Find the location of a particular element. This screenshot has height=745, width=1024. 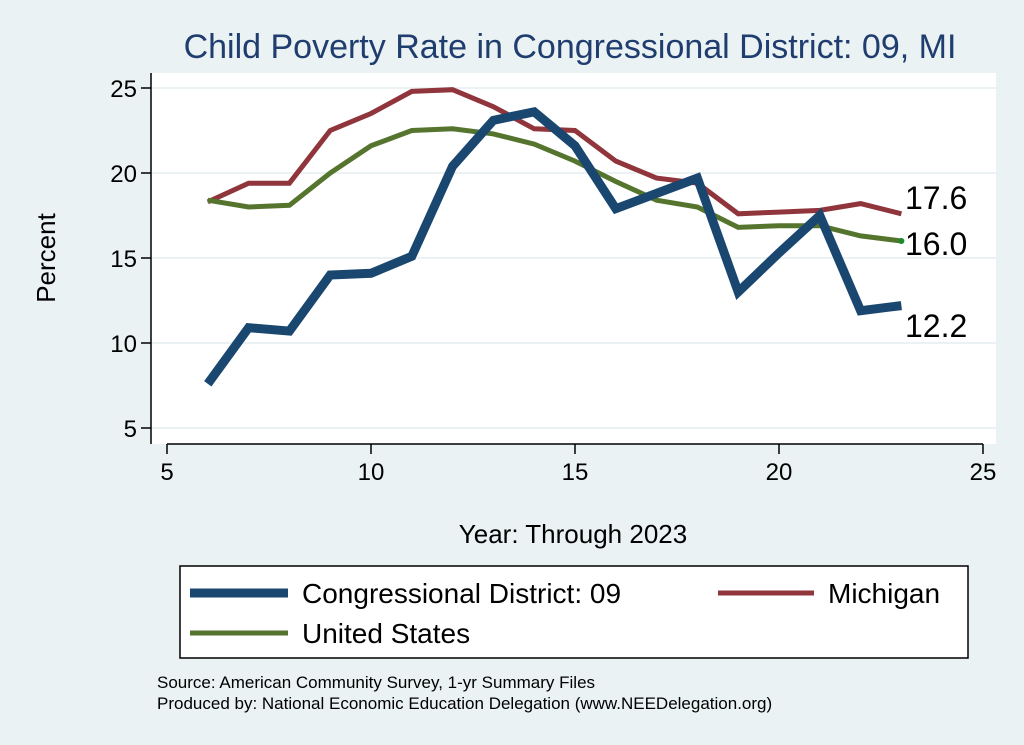

legend-box is located at coordinates (574, 612).